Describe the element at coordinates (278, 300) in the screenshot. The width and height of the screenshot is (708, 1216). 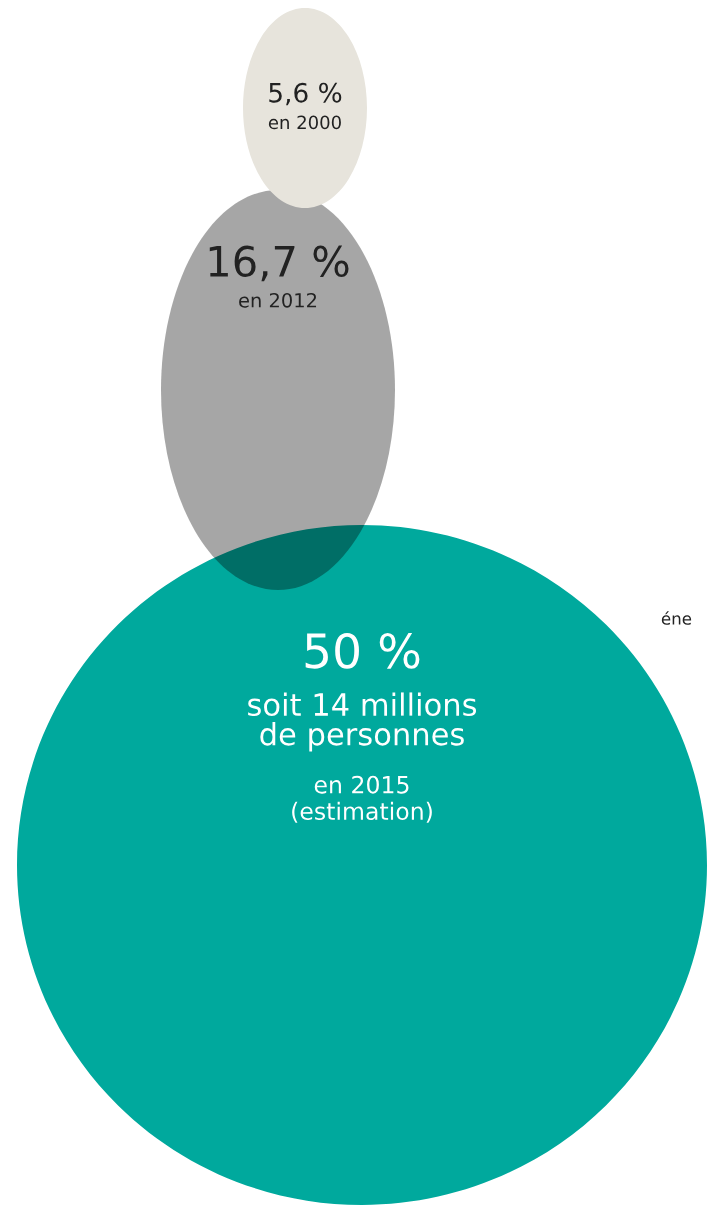
I see `category-label: en 2012` at that location.